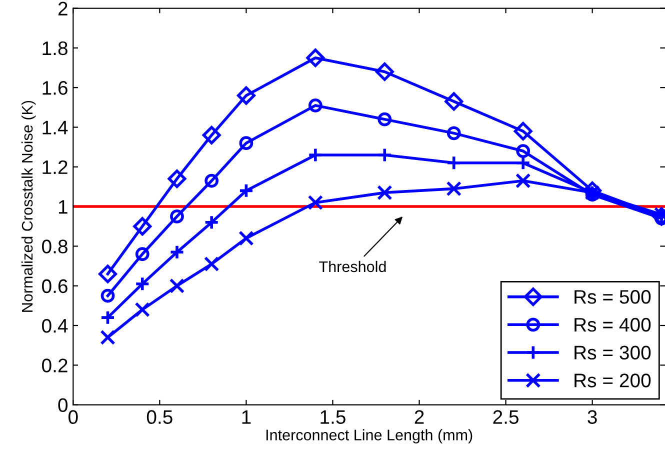  What do you see at coordinates (612, 325) in the screenshot?
I see `legend-label: Rs = 400` at bounding box center [612, 325].